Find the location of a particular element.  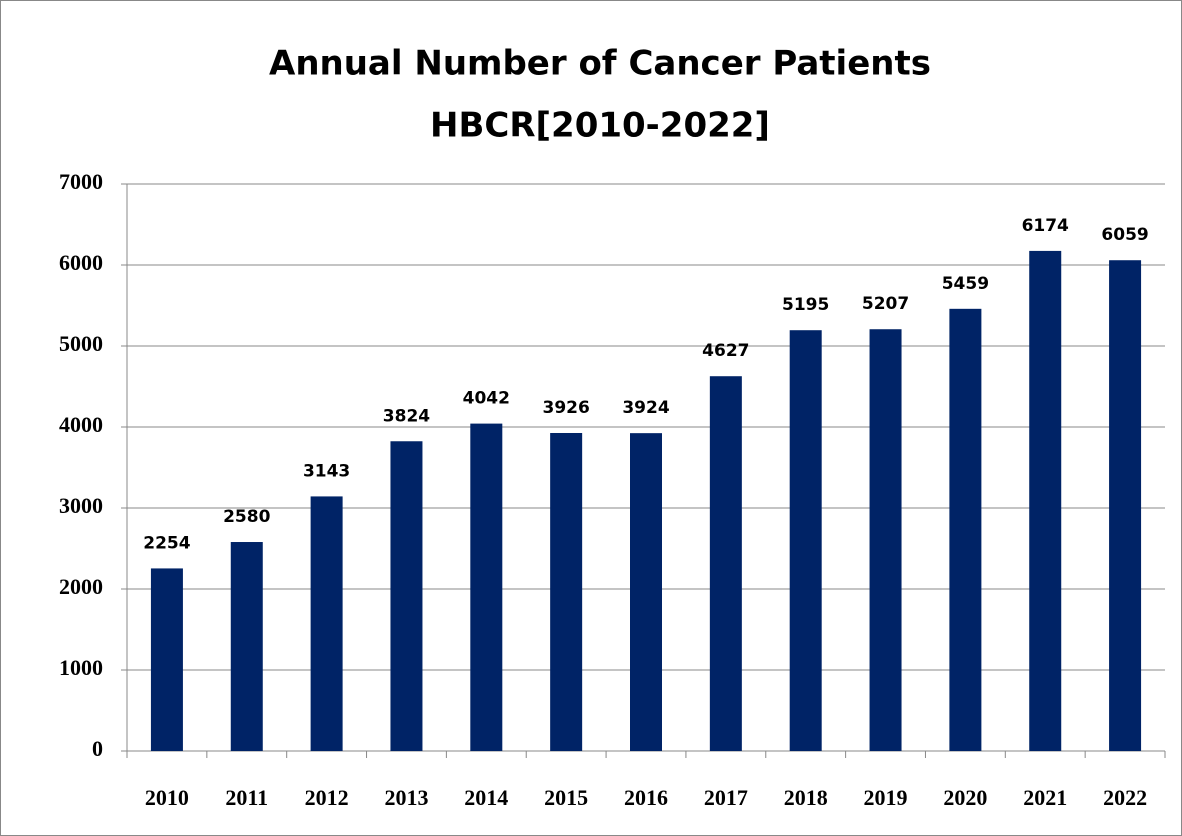

data-label: 3924 is located at coordinates (645, 408).